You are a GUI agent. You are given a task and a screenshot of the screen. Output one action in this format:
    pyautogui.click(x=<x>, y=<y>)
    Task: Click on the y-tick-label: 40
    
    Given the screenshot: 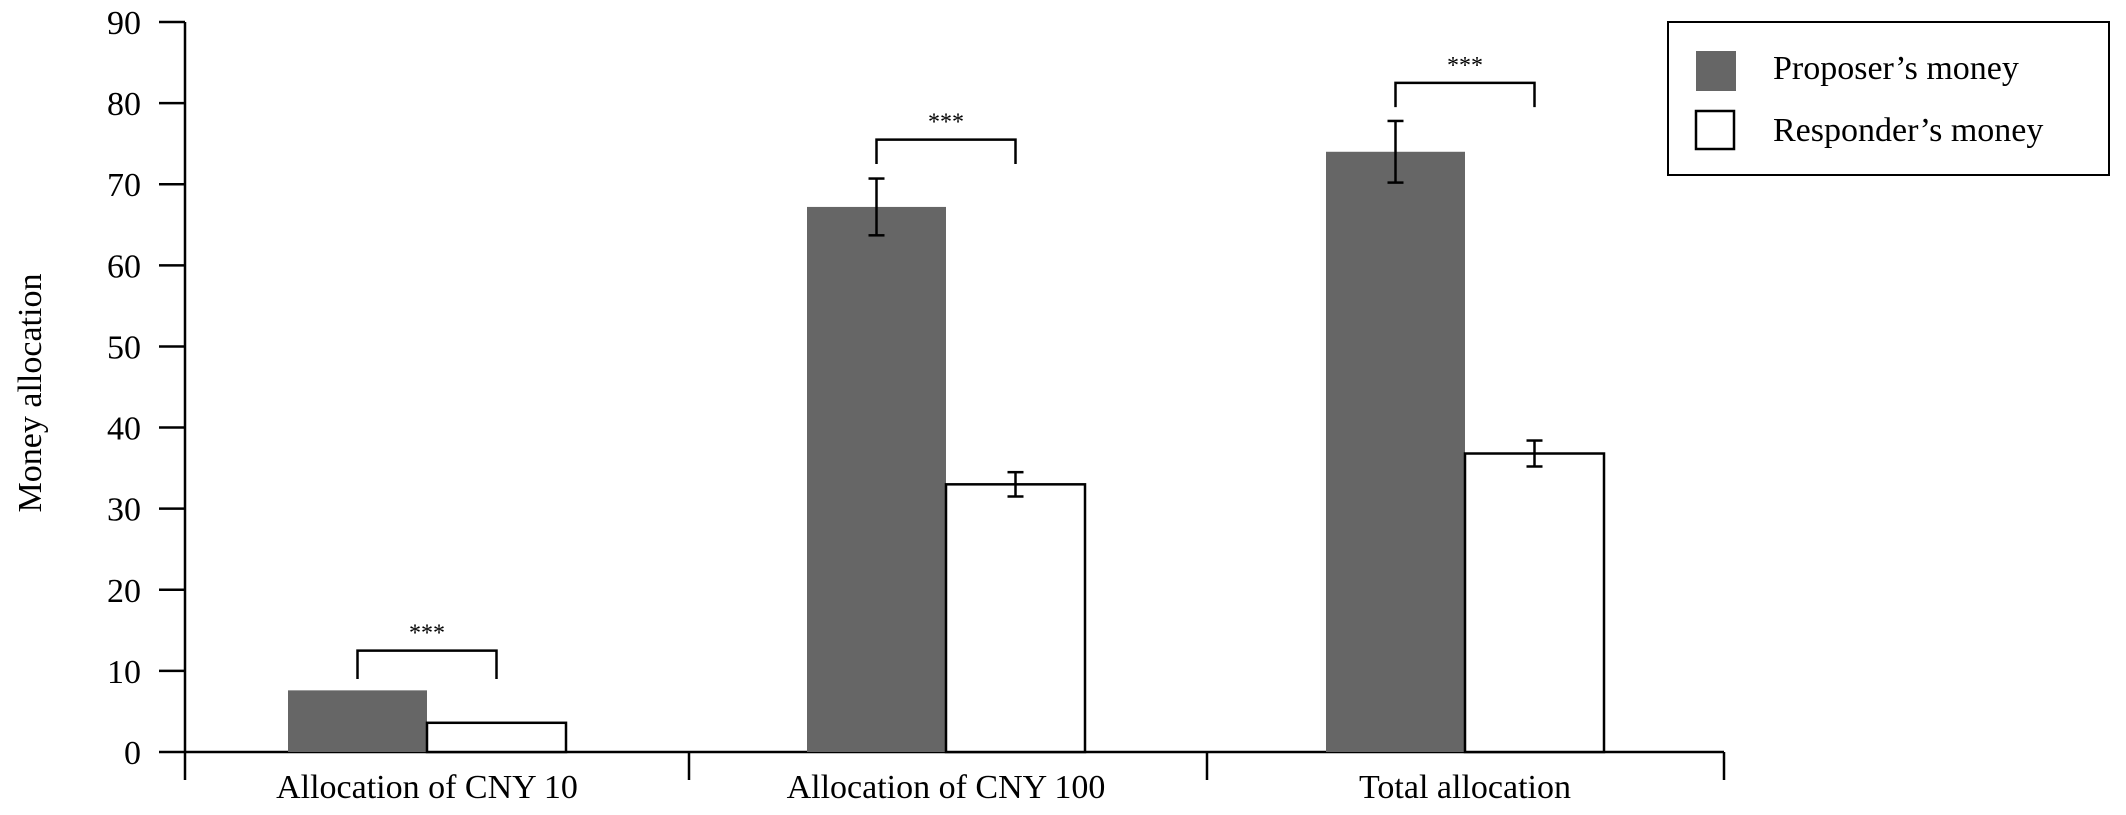 What is the action you would take?
    pyautogui.click(x=124, y=429)
    